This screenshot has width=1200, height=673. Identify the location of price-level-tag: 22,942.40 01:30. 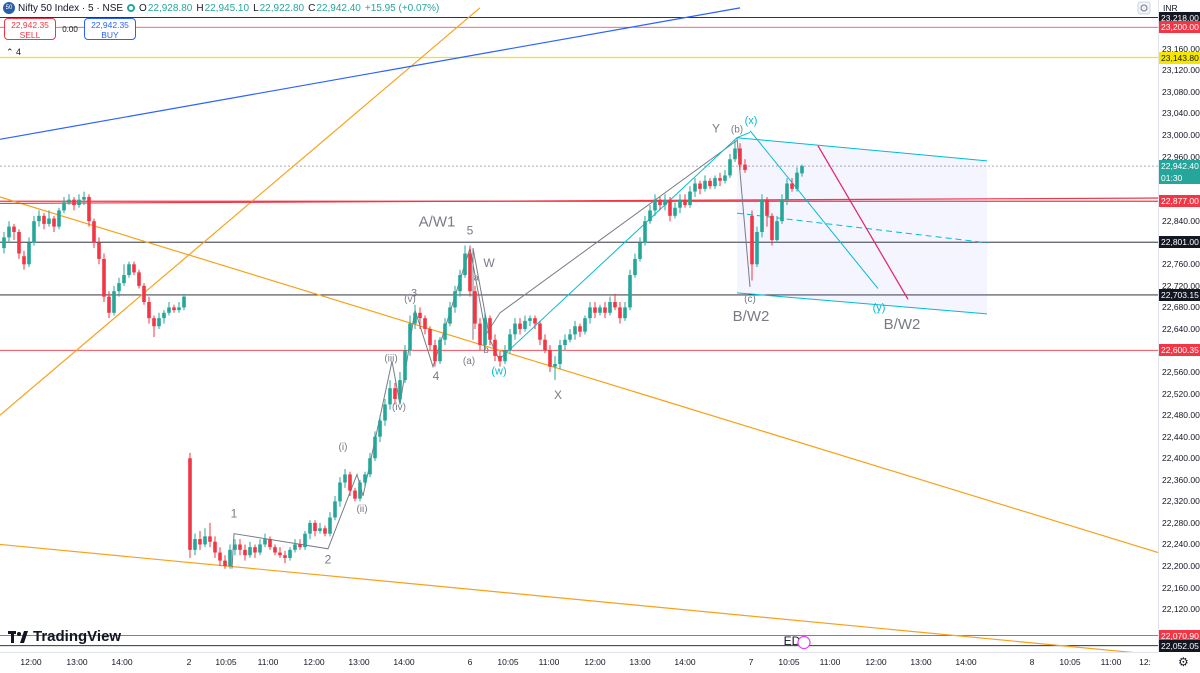
(1179, 172).